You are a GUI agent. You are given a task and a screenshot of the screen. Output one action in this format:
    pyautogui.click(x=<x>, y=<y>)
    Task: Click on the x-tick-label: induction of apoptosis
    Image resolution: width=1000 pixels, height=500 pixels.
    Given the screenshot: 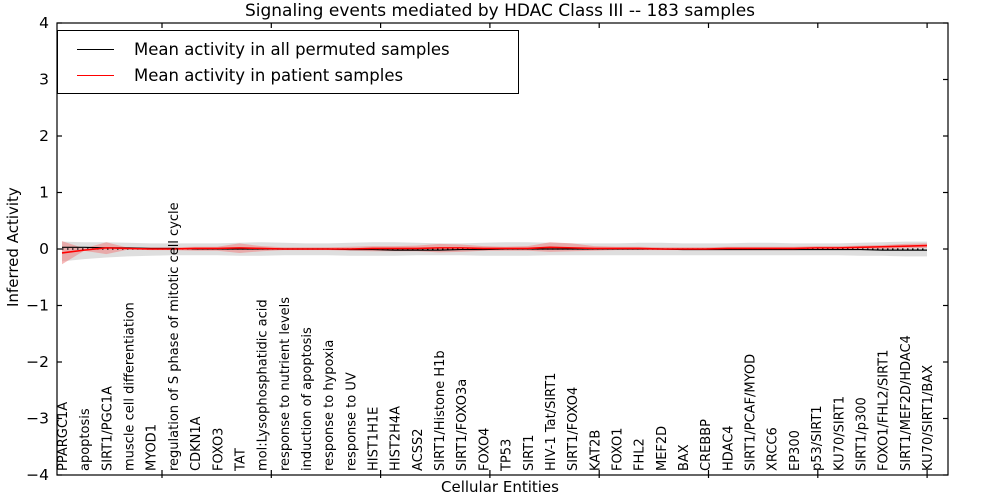 What is the action you would take?
    pyautogui.click(x=307, y=399)
    